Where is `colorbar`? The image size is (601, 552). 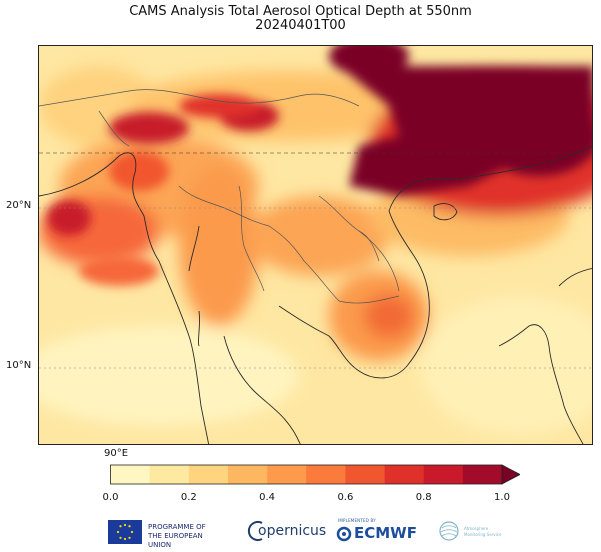 colorbar is located at coordinates (315, 474).